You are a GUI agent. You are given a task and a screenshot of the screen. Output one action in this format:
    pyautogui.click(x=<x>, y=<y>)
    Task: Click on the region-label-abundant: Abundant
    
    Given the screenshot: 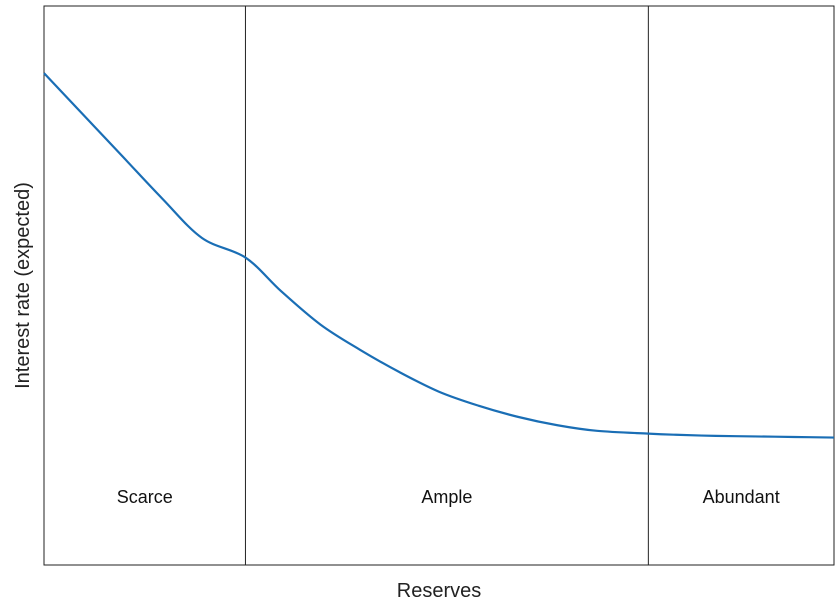 What is the action you would take?
    pyautogui.click(x=741, y=497)
    